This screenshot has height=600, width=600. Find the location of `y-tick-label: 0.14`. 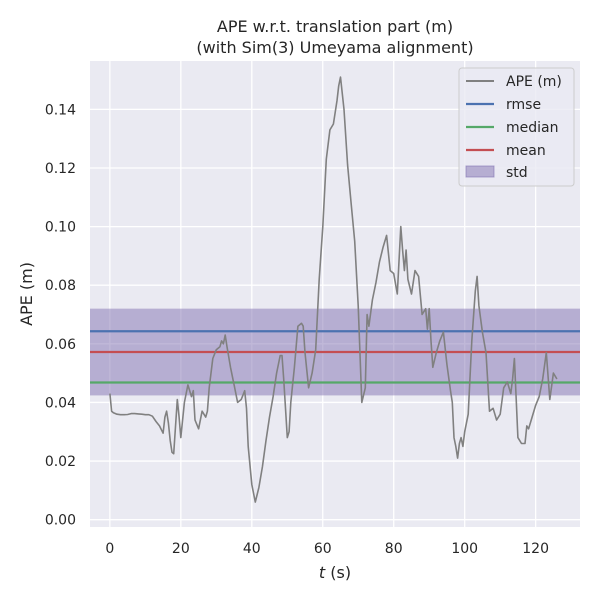

y-tick-label: 0.14 is located at coordinates (60, 110).